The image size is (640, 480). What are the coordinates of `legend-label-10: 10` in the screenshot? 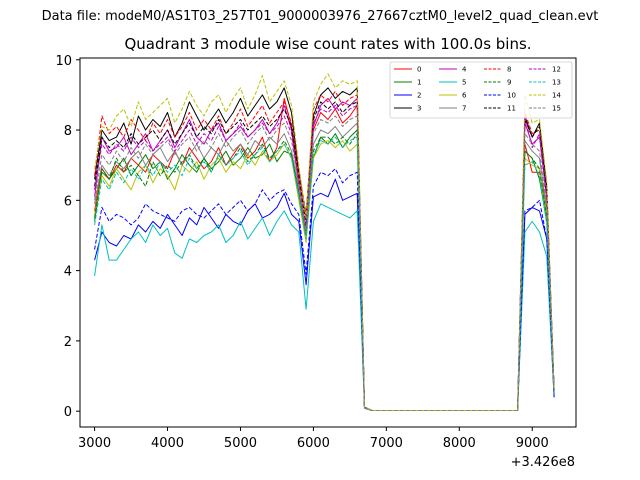 It's located at (511, 96).